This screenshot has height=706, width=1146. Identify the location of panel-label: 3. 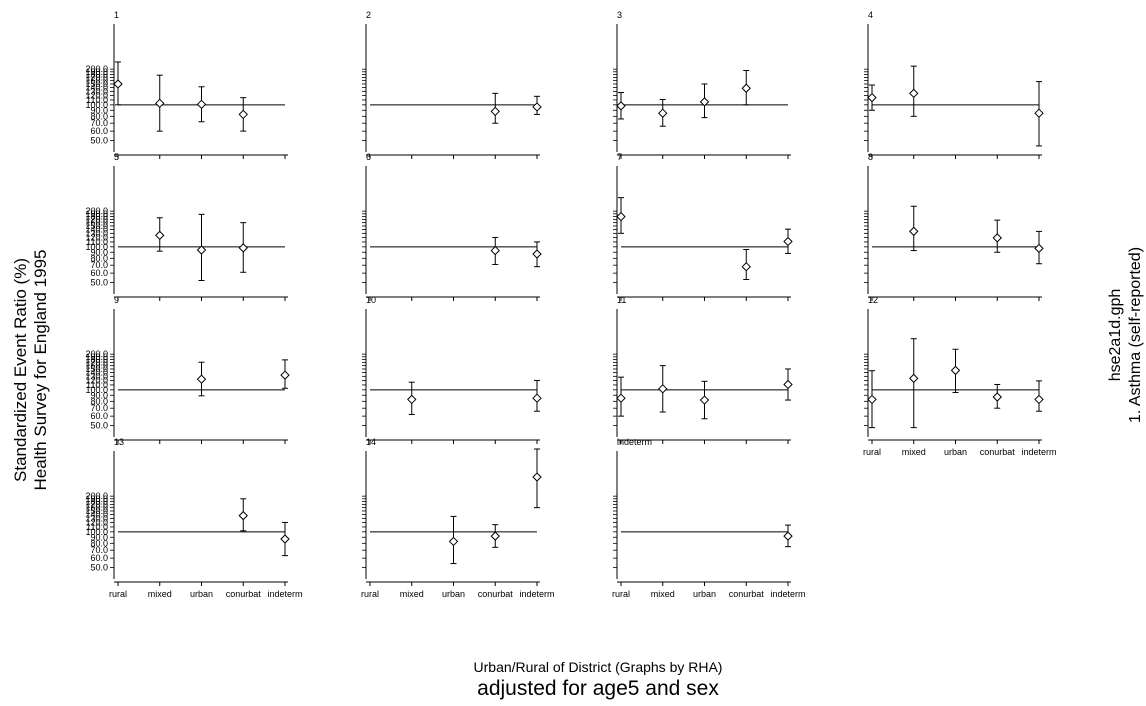
(619, 15).